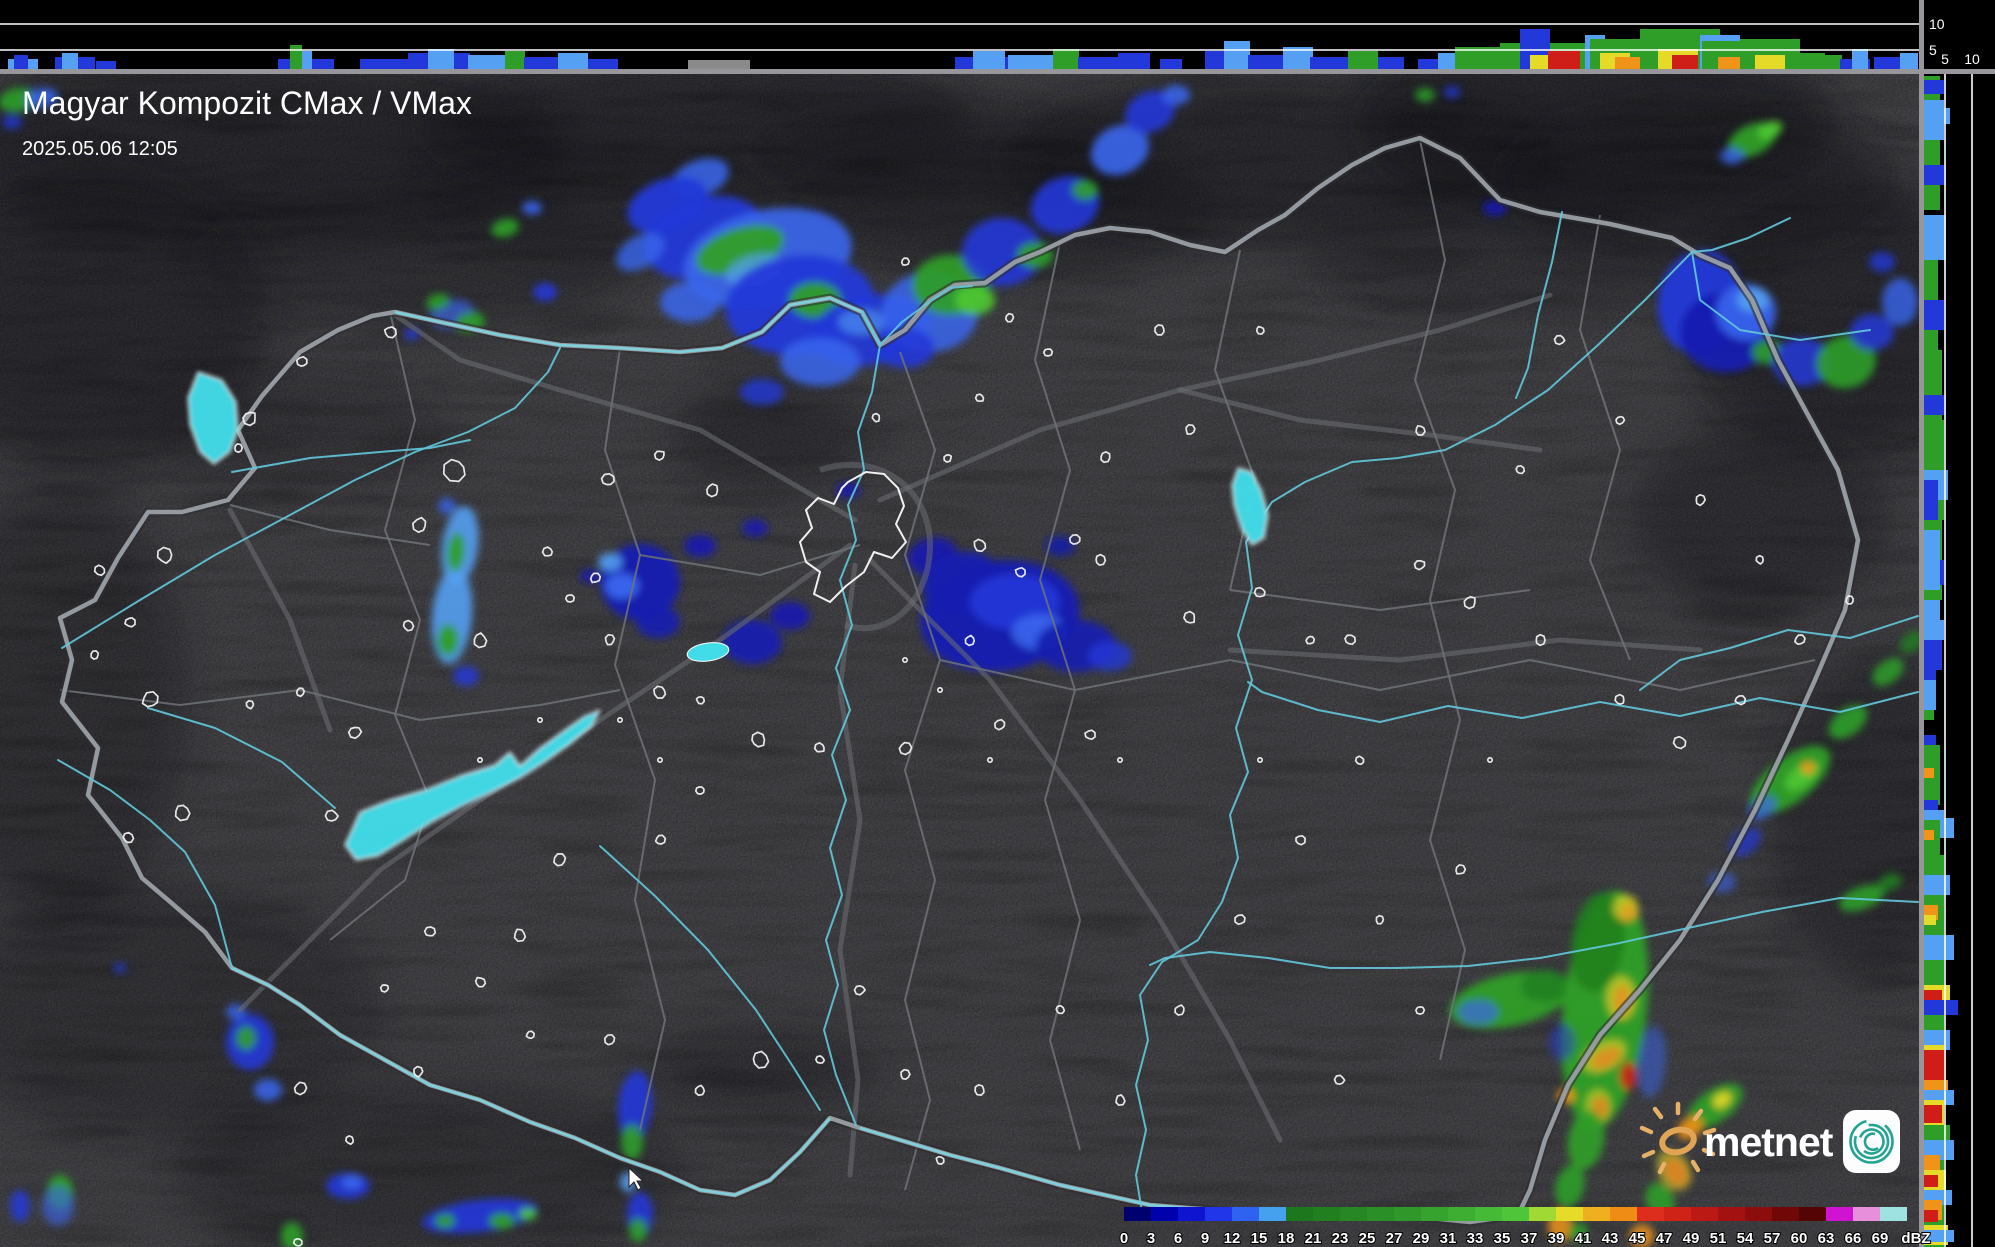 The height and width of the screenshot is (1247, 1995). I want to click on legend-color-bar, so click(1515, 1214).